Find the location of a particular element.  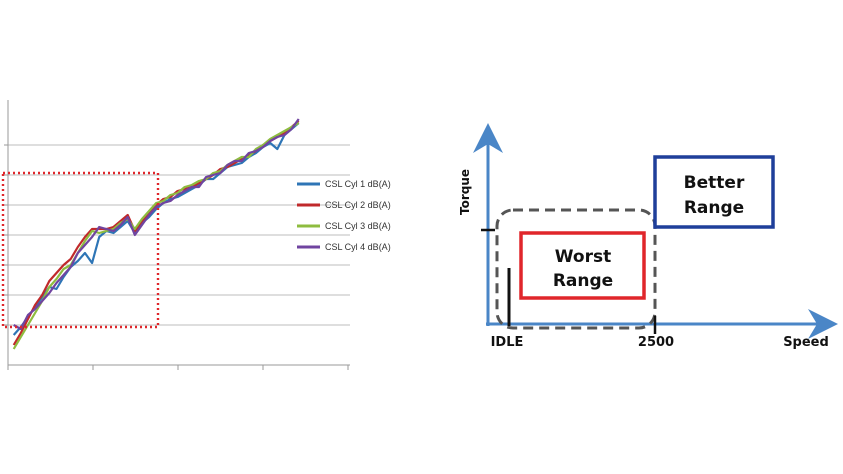

legend-label-cyl-1: CSL Cyl 1 dB(A) is located at coordinates (358, 184).